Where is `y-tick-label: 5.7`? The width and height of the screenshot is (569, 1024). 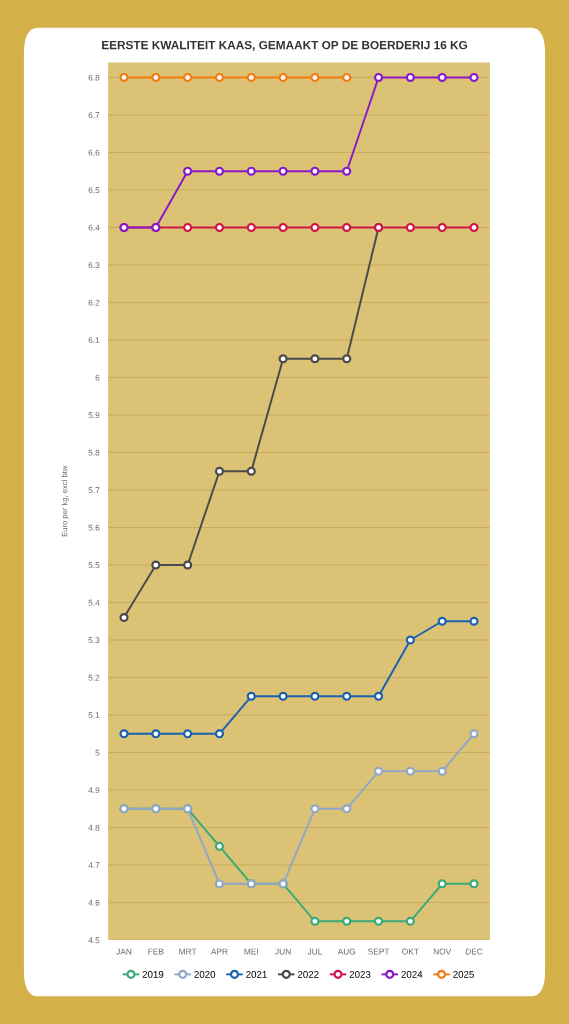
y-tick-label: 5.7 is located at coordinates (94, 490).